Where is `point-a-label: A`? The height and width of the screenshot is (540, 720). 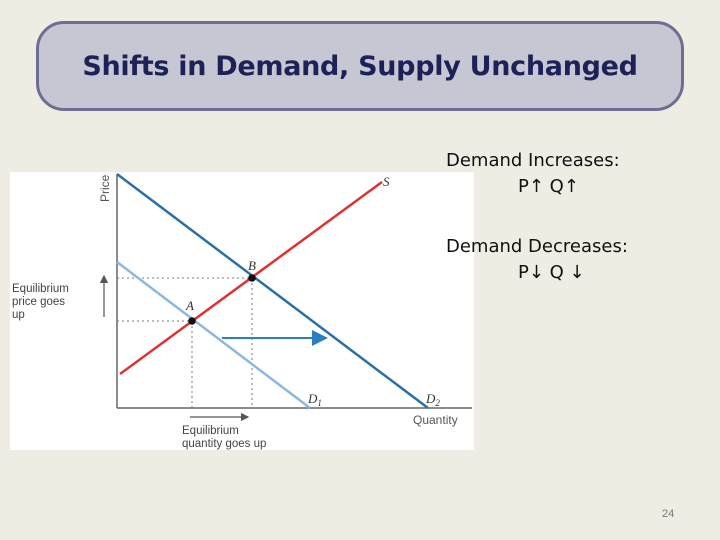 point-a-label: A is located at coordinates (189, 305).